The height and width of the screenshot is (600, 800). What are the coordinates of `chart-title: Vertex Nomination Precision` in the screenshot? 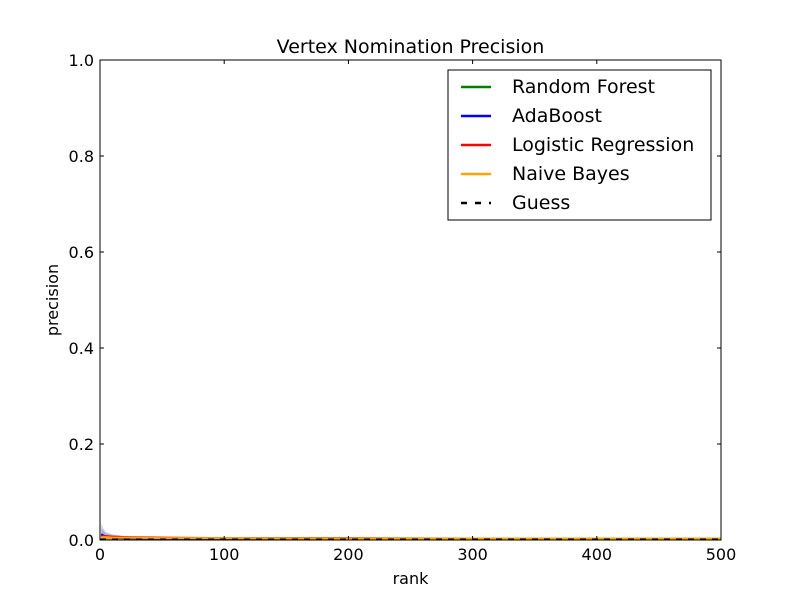 It's located at (411, 47).